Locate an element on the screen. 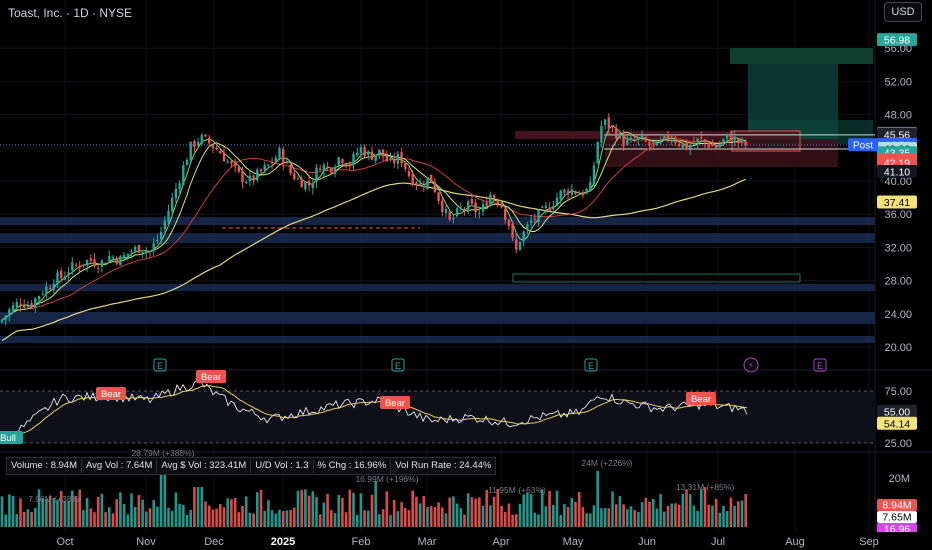 The width and height of the screenshot is (932, 550). bull-signal is located at coordinates (11, 437).